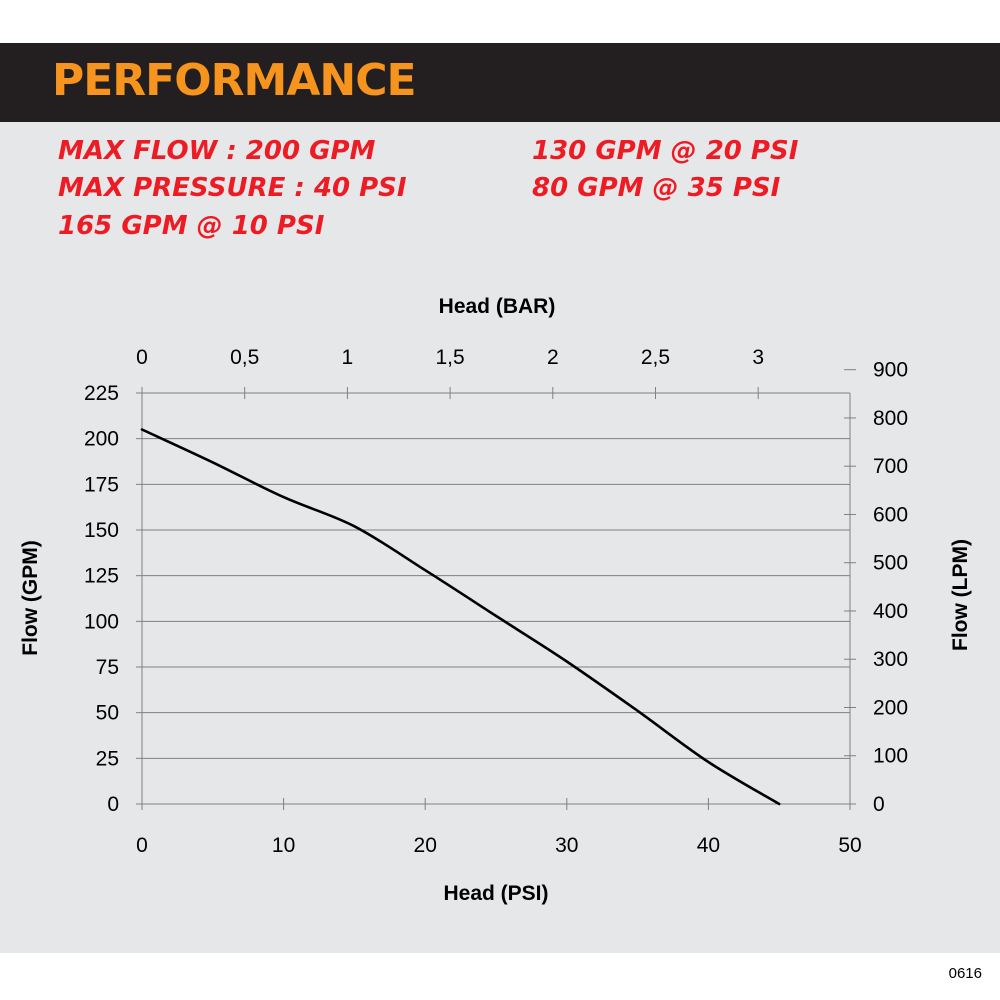 Image resolution: width=1000 pixels, height=1000 pixels. What do you see at coordinates (283, 845) in the screenshot?
I see `x-tick-label: 10` at bounding box center [283, 845].